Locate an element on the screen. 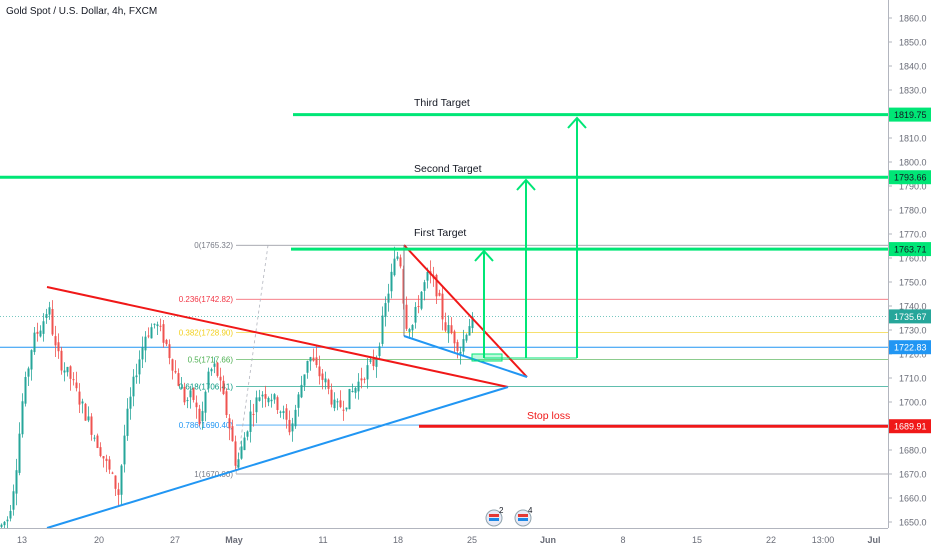 This screenshot has height=555, width=932. fib-level-label: 0.618(1706.41) is located at coordinates (206, 387).